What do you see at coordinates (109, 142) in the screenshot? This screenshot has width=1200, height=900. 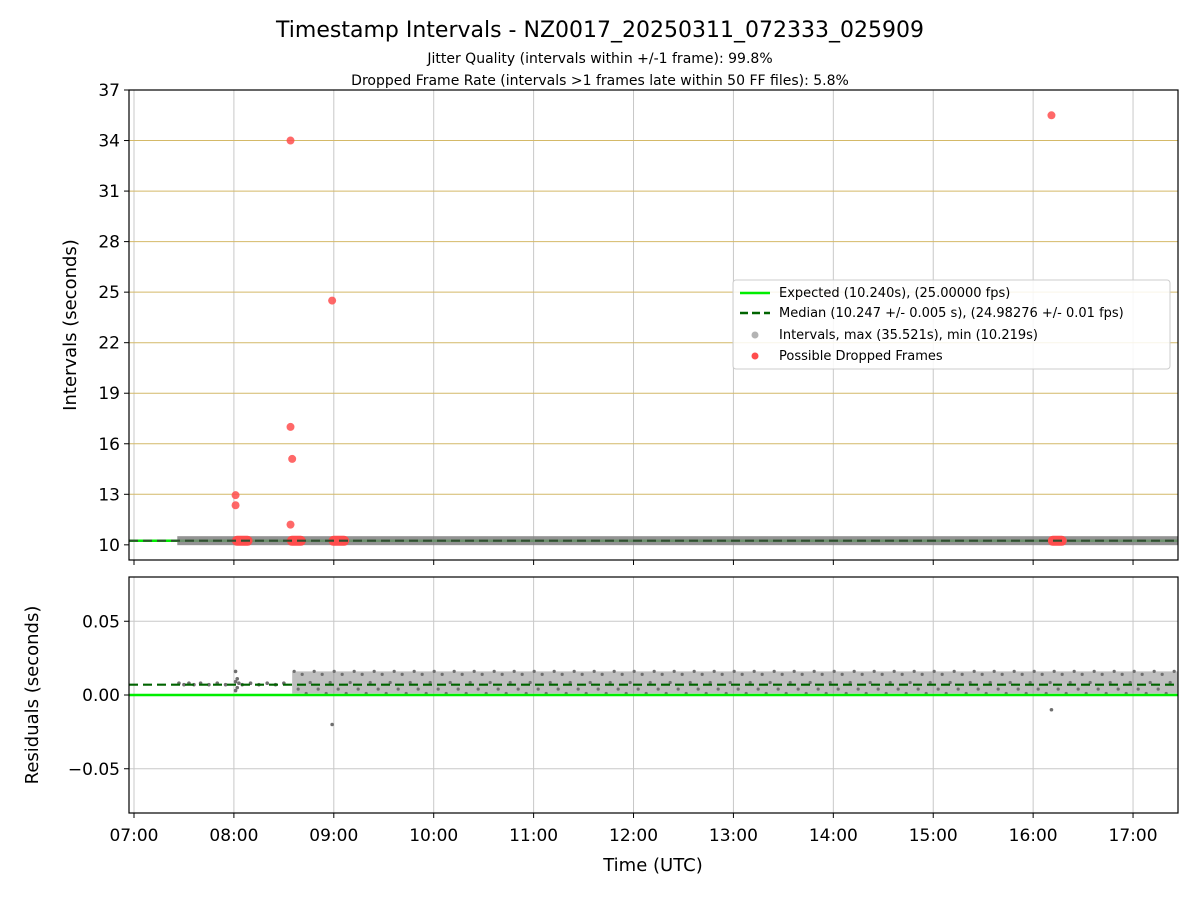 I see `intervals-y-tick-label: 34` at bounding box center [109, 142].